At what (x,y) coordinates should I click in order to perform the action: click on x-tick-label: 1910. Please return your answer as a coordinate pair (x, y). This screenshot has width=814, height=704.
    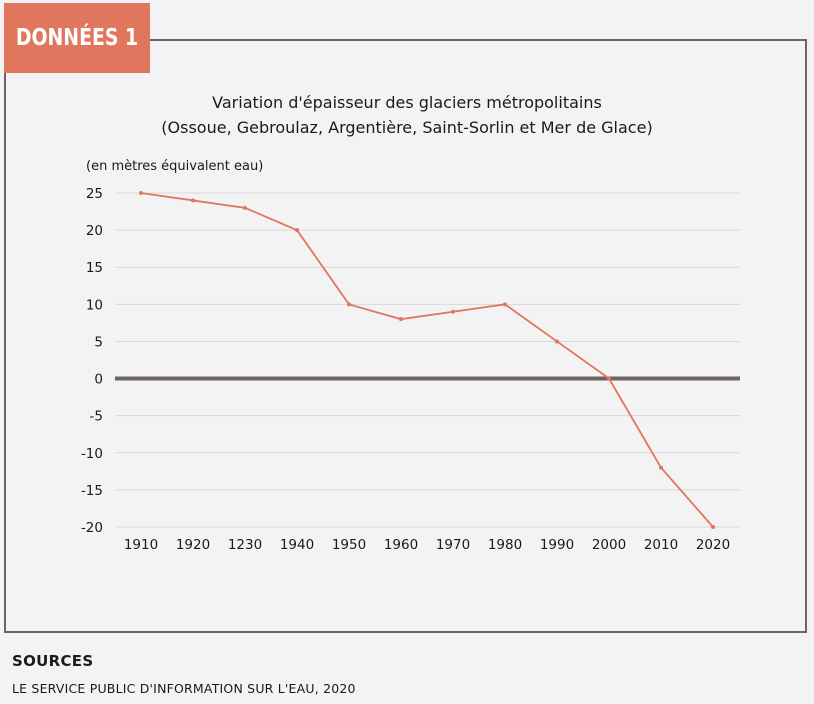
    Looking at the image, I should click on (141, 545).